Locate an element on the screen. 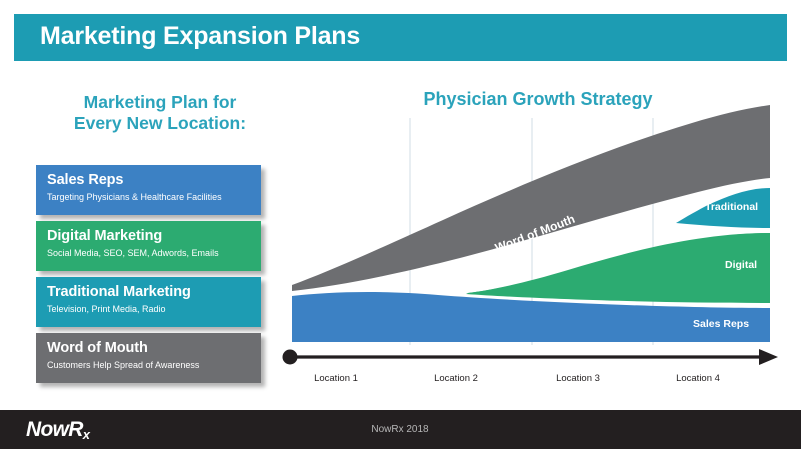  marketing-plan-heading: Marketing Plan for Every New Location: is located at coordinates (160, 113).